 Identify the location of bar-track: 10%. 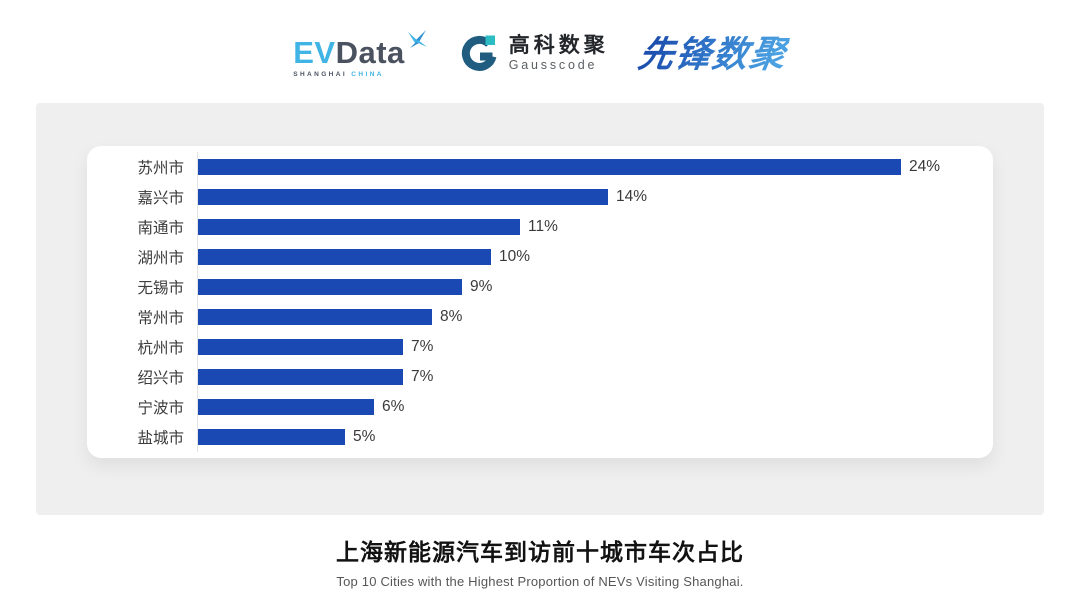
(595, 257).